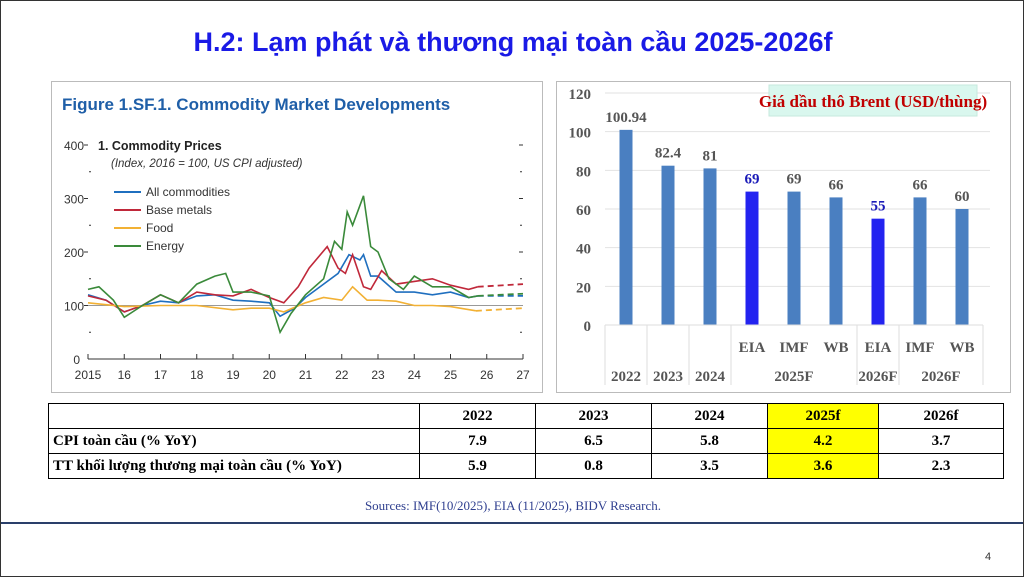 The height and width of the screenshot is (577, 1024). I want to click on table-row: CPI toàn cầu (% YoY) 7.9 6.5 5.8 4.2 3.7, so click(526, 441).